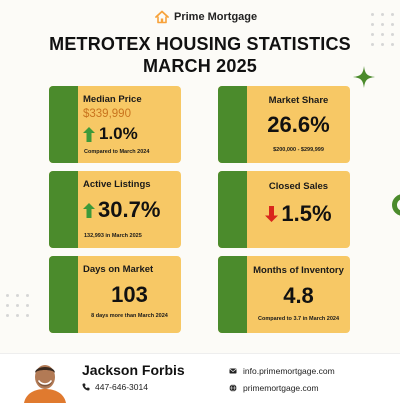 Image resolution: width=400 pixels, height=403 pixels. What do you see at coordinates (200, 44) in the screenshot?
I see `page-title: METROTEX HOUSING STATISTICS` at bounding box center [200, 44].